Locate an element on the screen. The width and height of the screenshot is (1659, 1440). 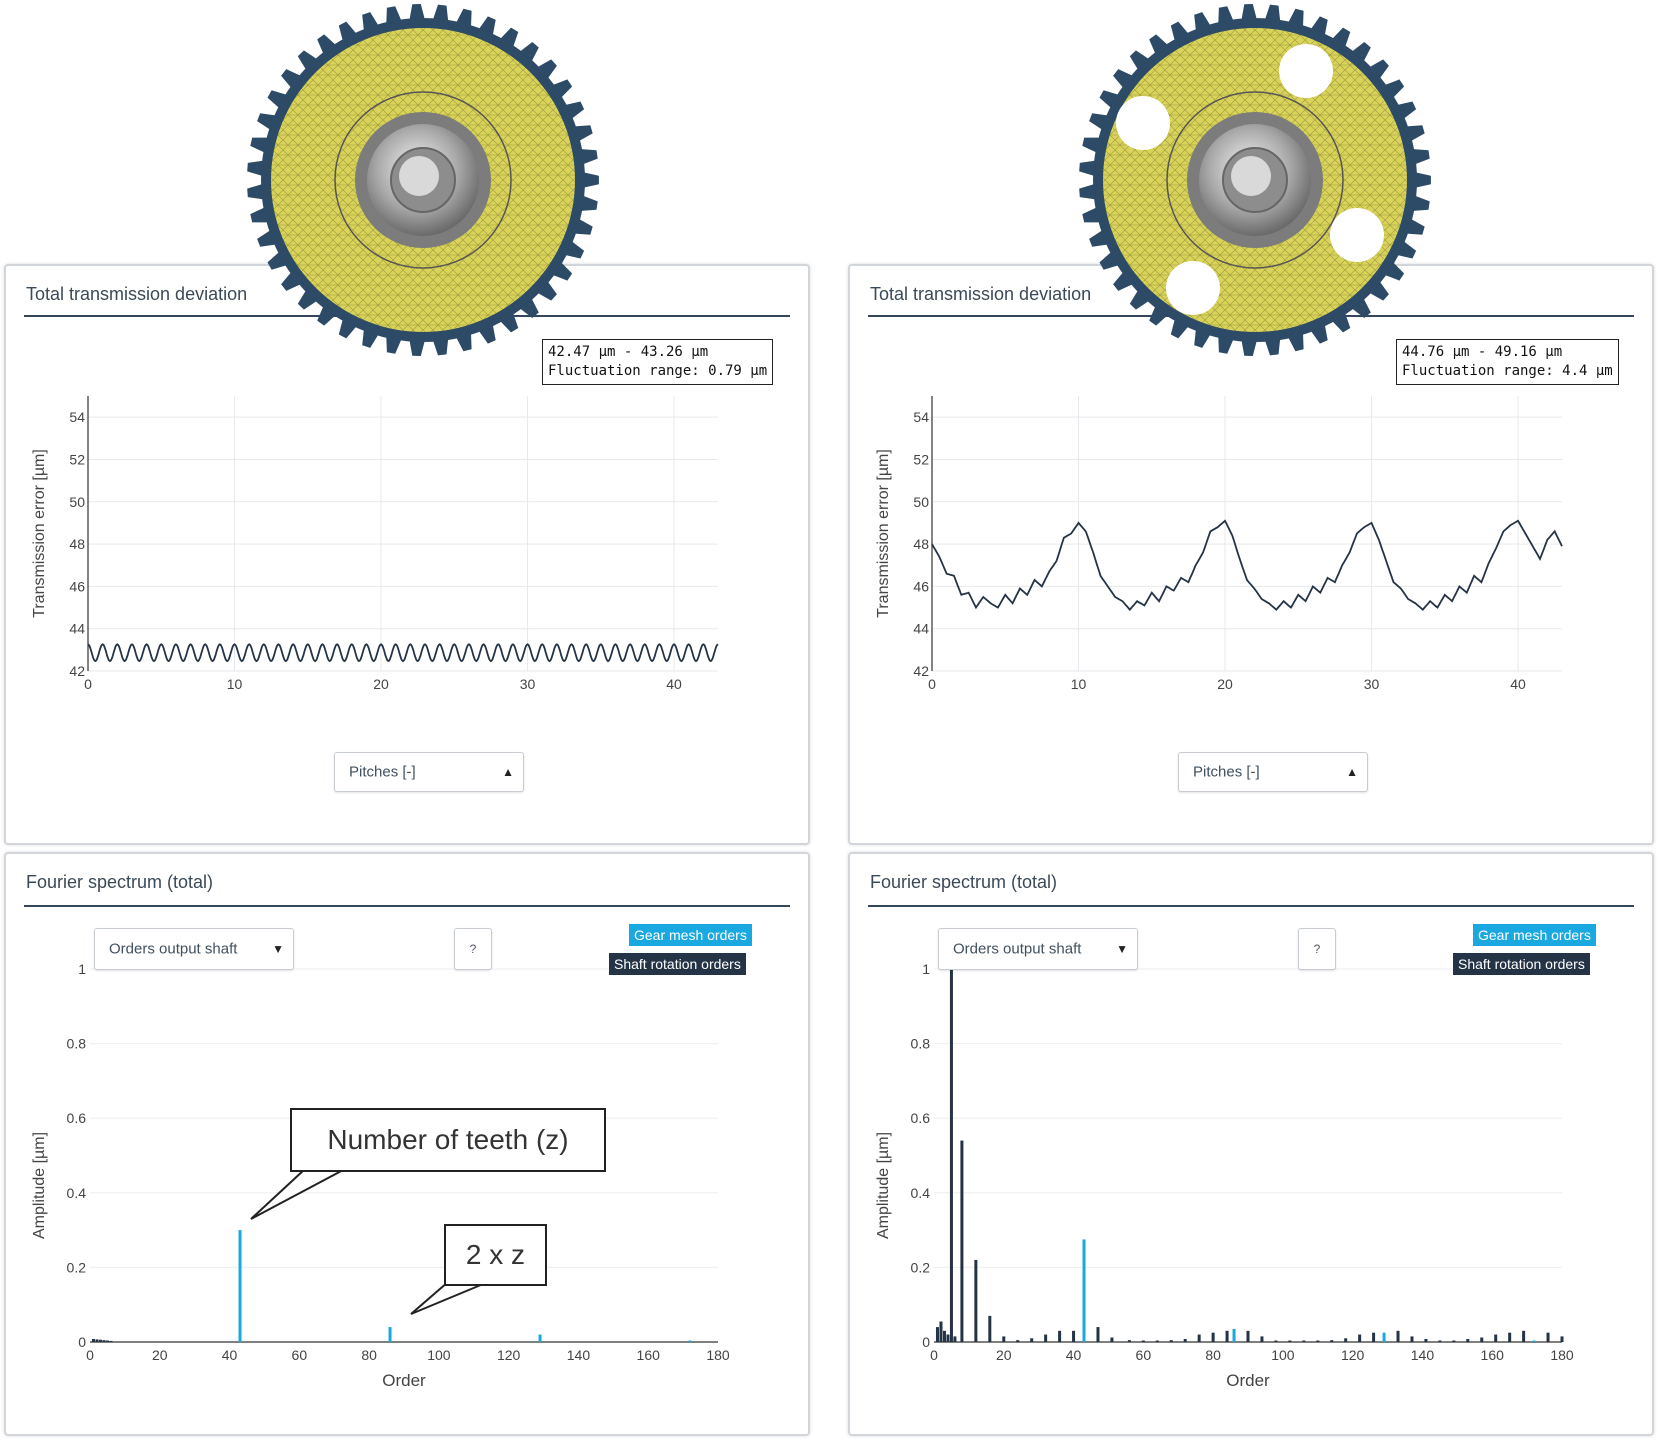
x-tick-label: 30 is located at coordinates (1372, 684).